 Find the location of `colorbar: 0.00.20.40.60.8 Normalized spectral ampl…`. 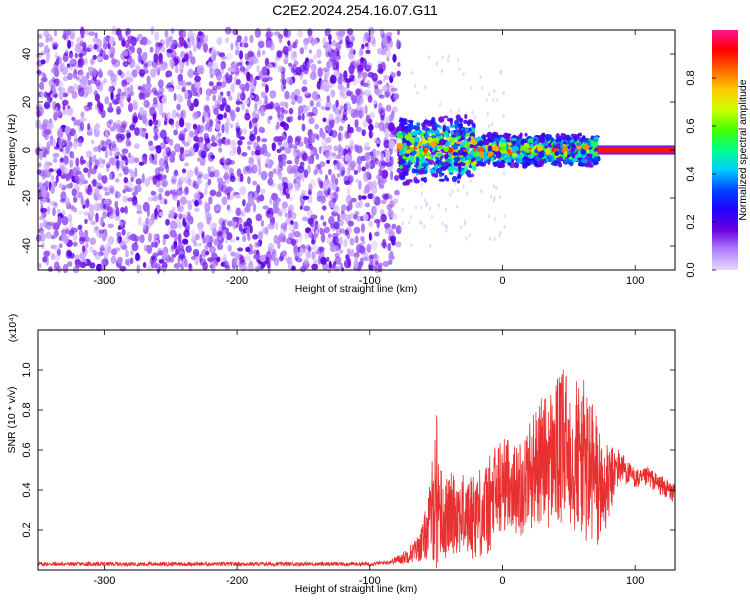

colorbar: 0.00.20.40.60.8 Normalized spectral ampl… is located at coordinates (717, 154).